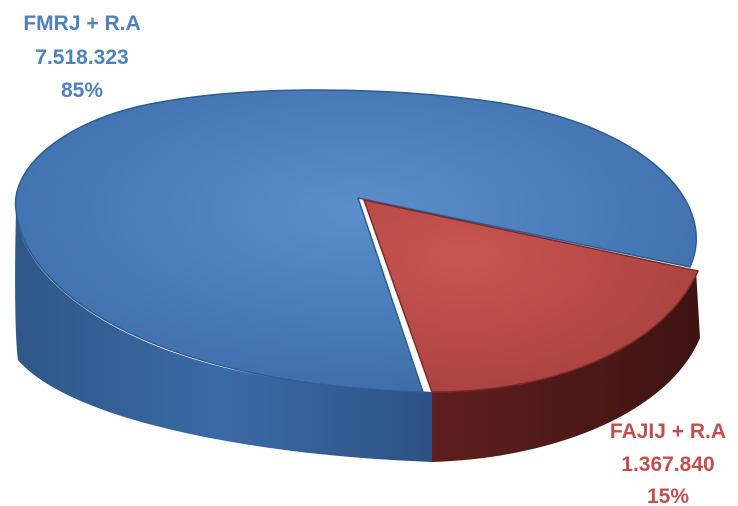 This screenshot has height=506, width=738. Describe the element at coordinates (82, 90) in the screenshot. I see `label-fmrj-percent: 85%` at that location.